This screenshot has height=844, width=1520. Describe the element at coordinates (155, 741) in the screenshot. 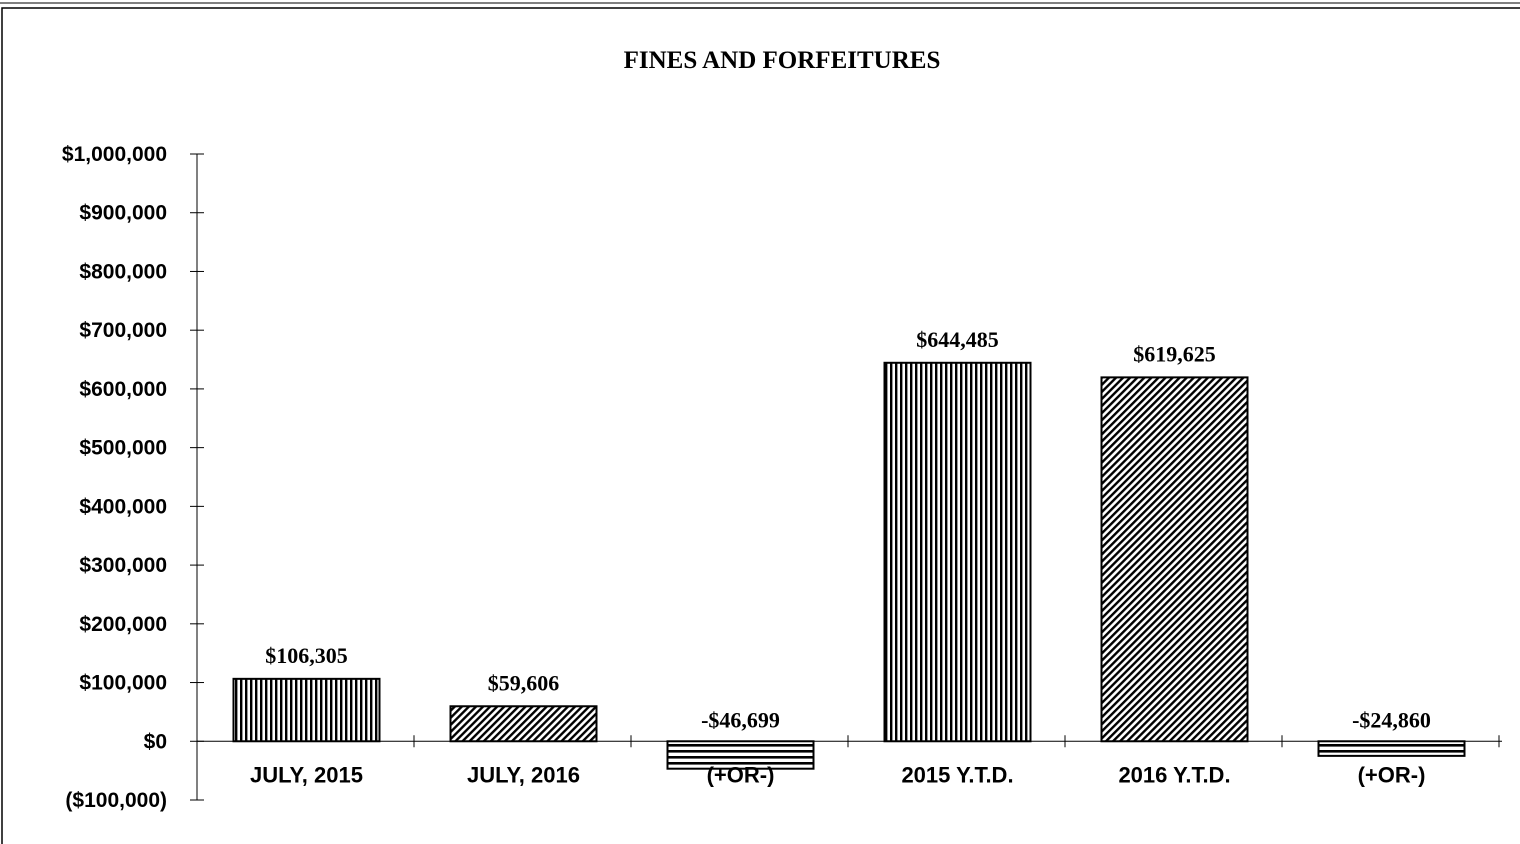

I see `y-tick-label: $0` at that location.